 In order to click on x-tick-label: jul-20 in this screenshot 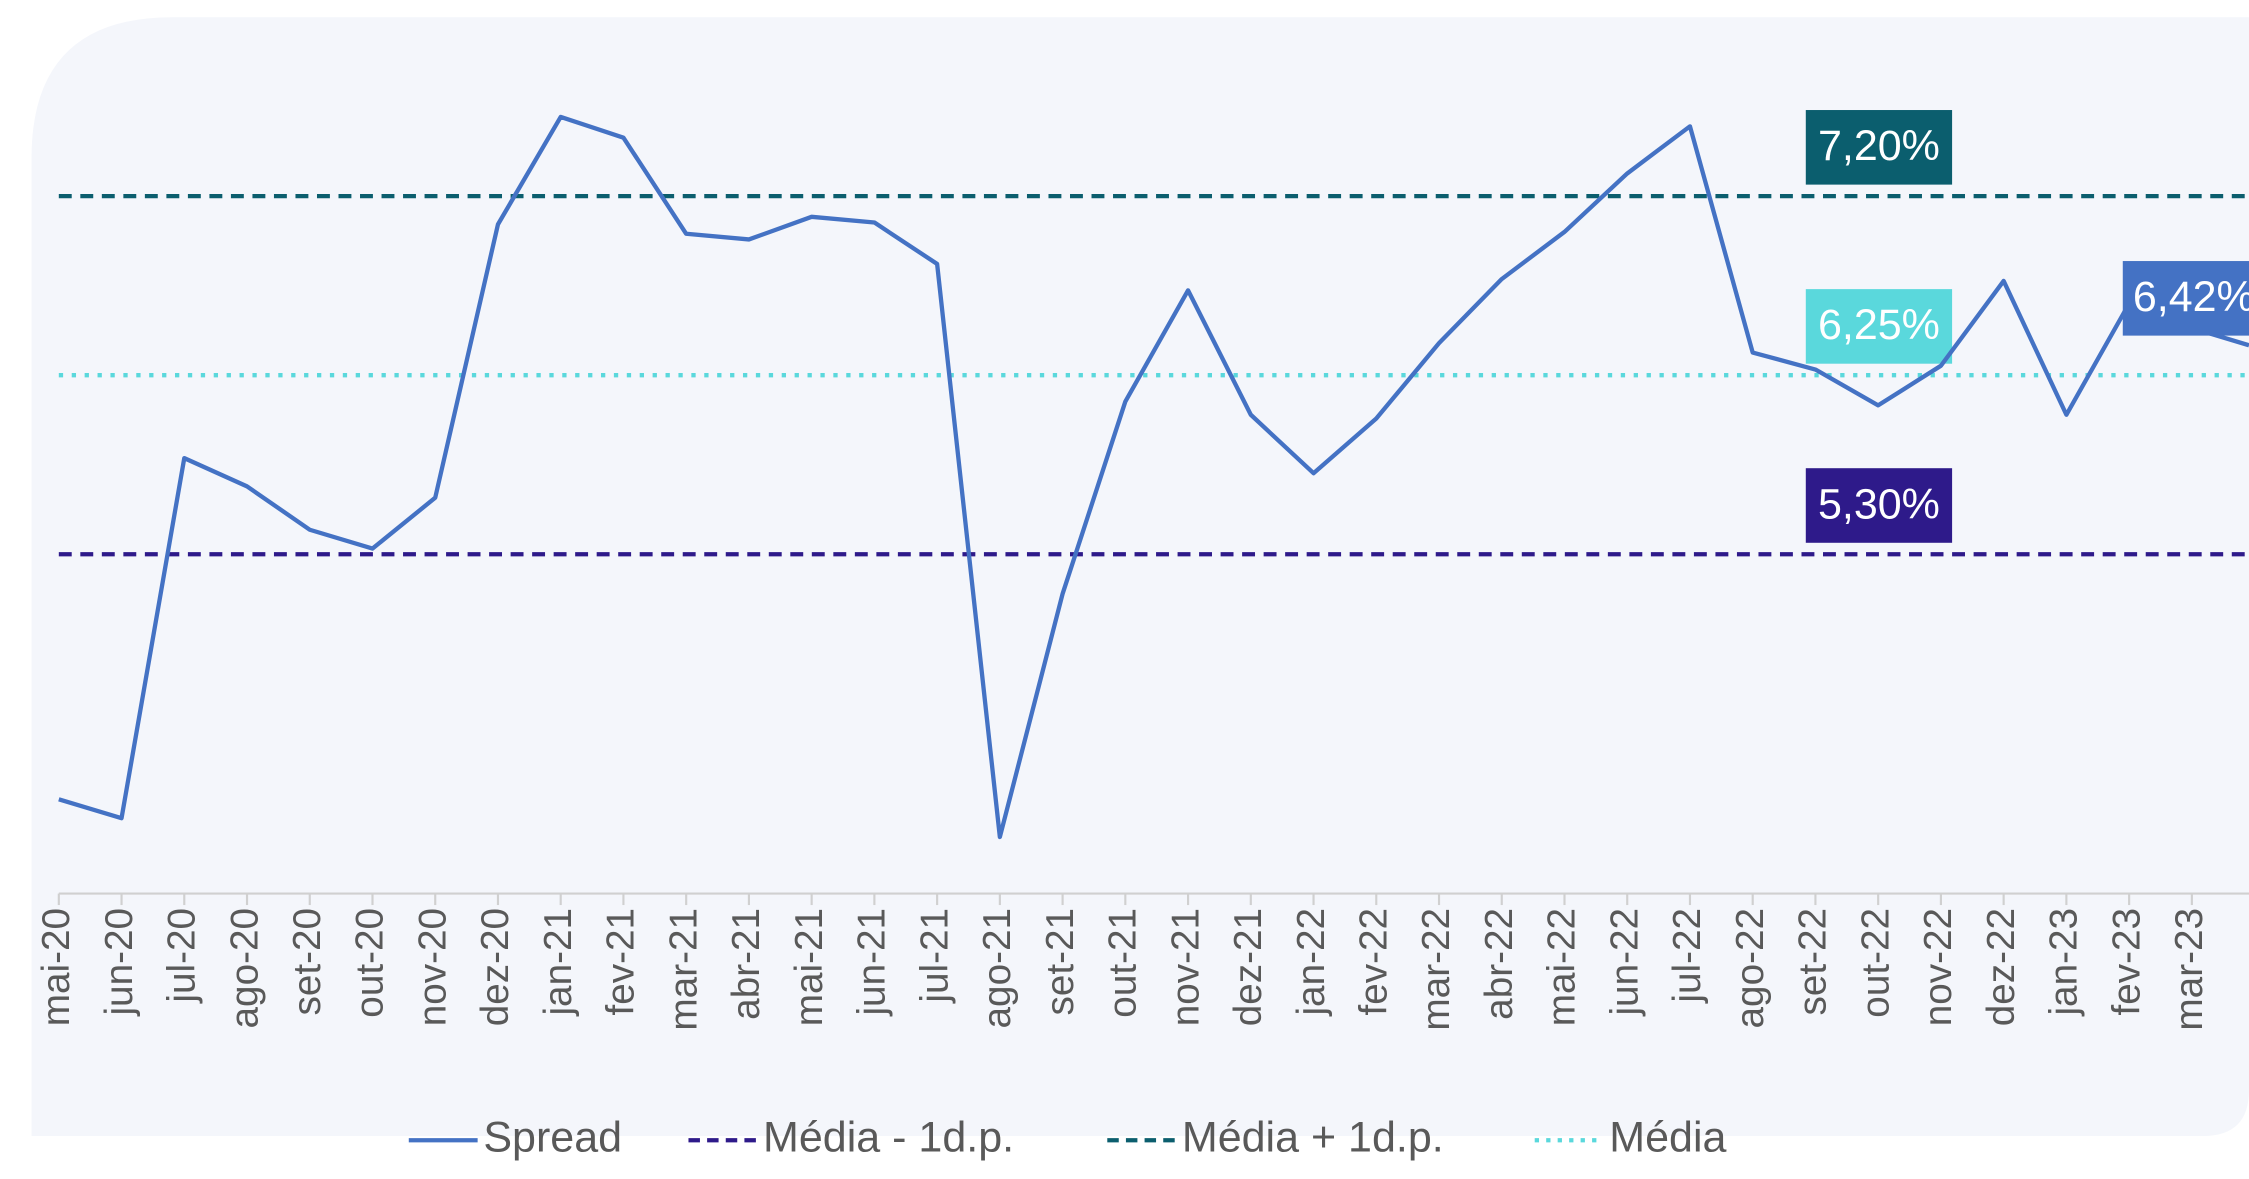, I will do `click(182, 956)`.